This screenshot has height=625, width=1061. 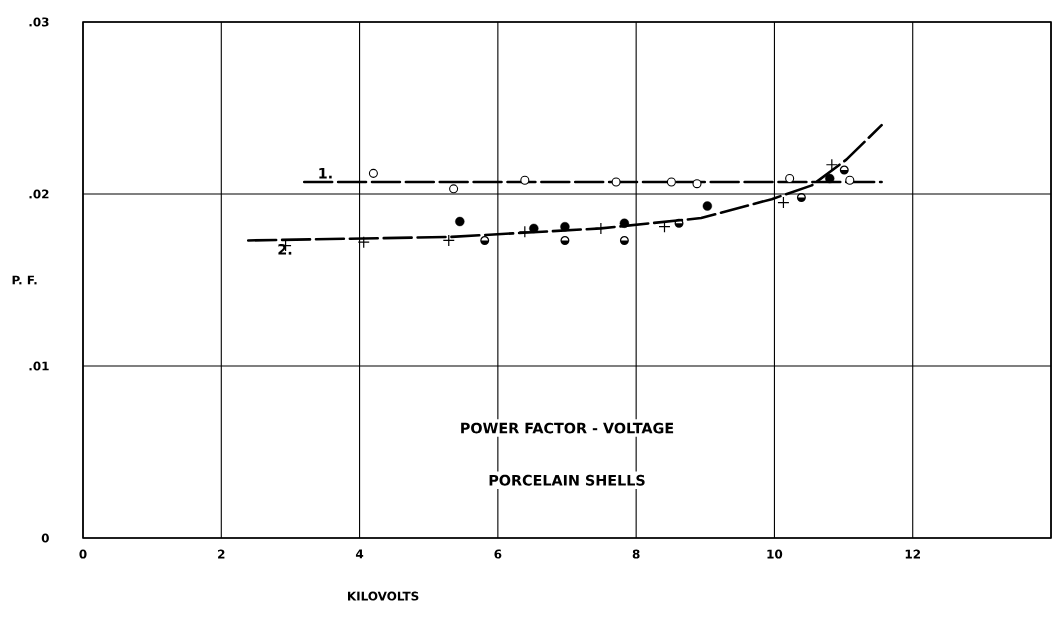 What do you see at coordinates (775, 554) in the screenshot?
I see `x-tick-label: 10` at bounding box center [775, 554].